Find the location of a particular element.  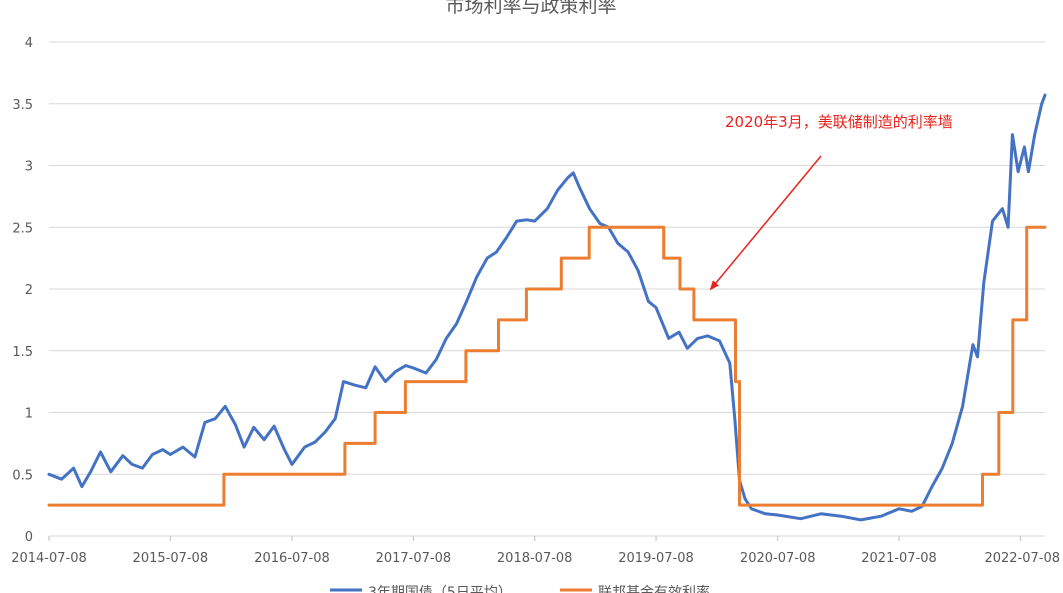

y-tick-label: 4 is located at coordinates (29, 43).